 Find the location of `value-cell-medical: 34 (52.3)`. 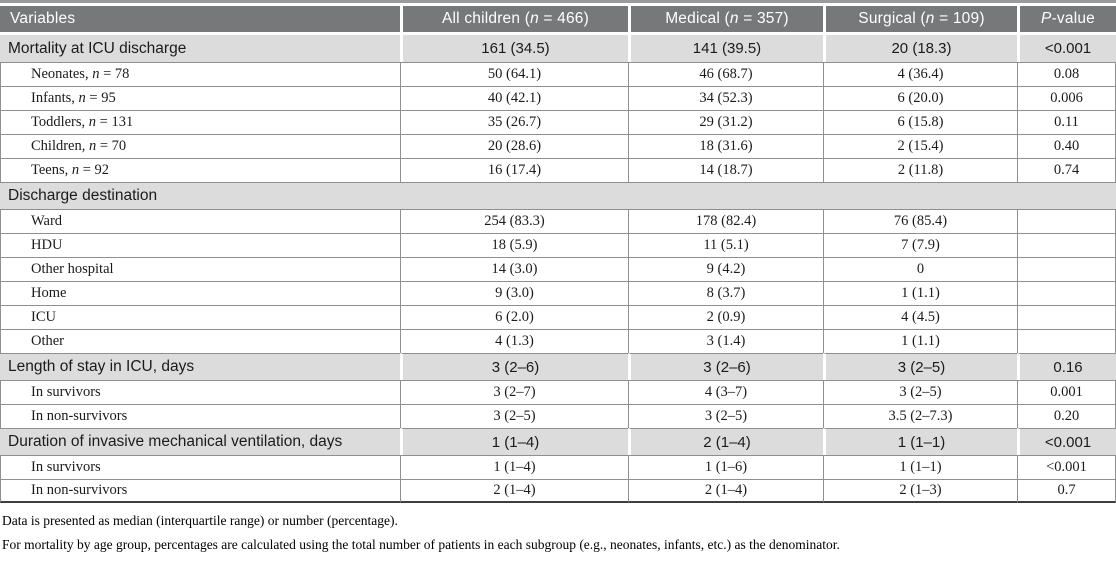

value-cell-medical: 34 (52.3) is located at coordinates (725, 98).